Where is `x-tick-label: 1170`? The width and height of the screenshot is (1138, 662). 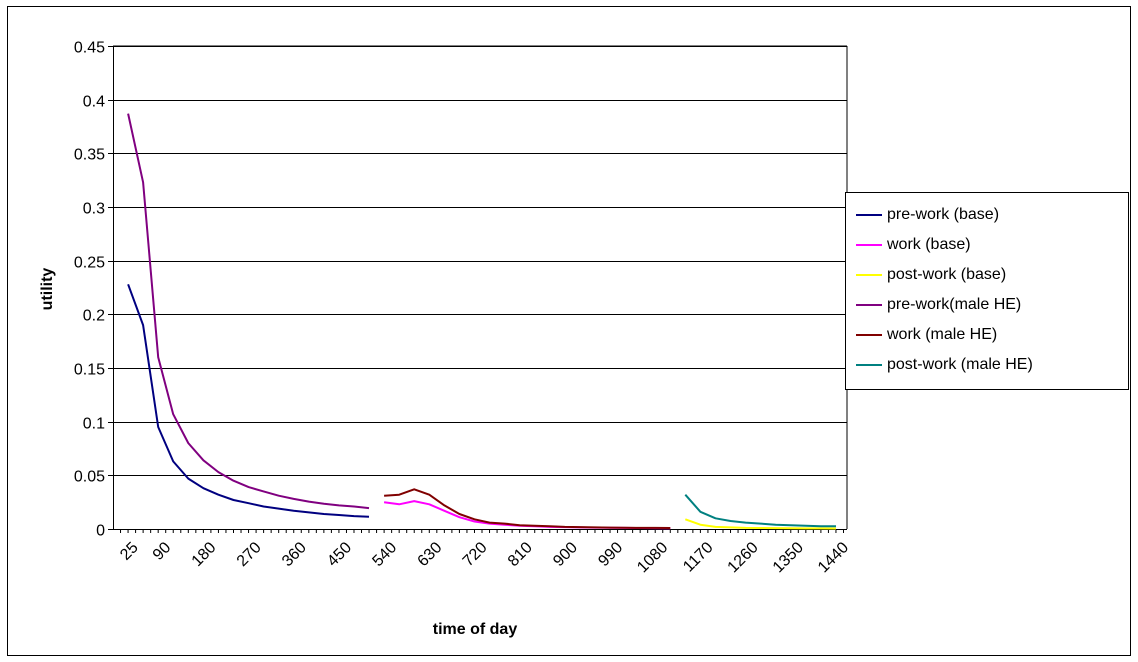 x-tick-label: 1170 is located at coordinates (698, 557).